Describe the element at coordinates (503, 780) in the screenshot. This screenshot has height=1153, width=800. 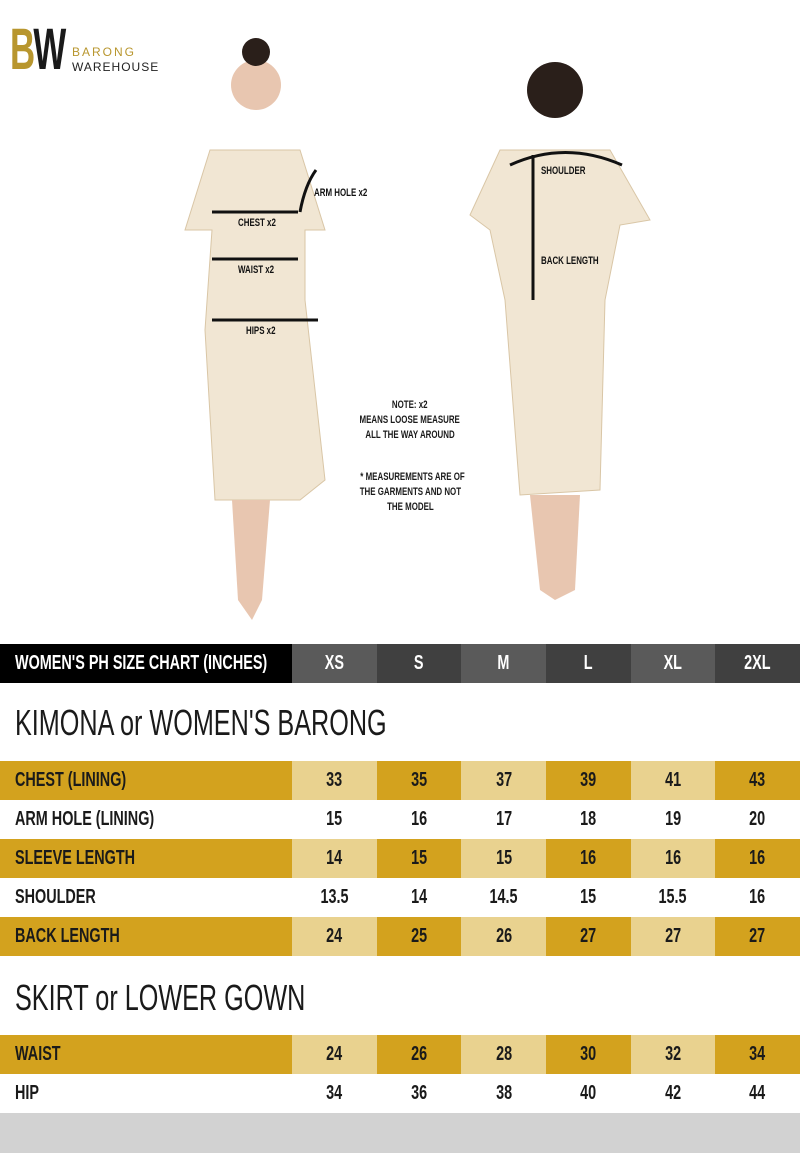
I see `cell-value: 37` at that location.